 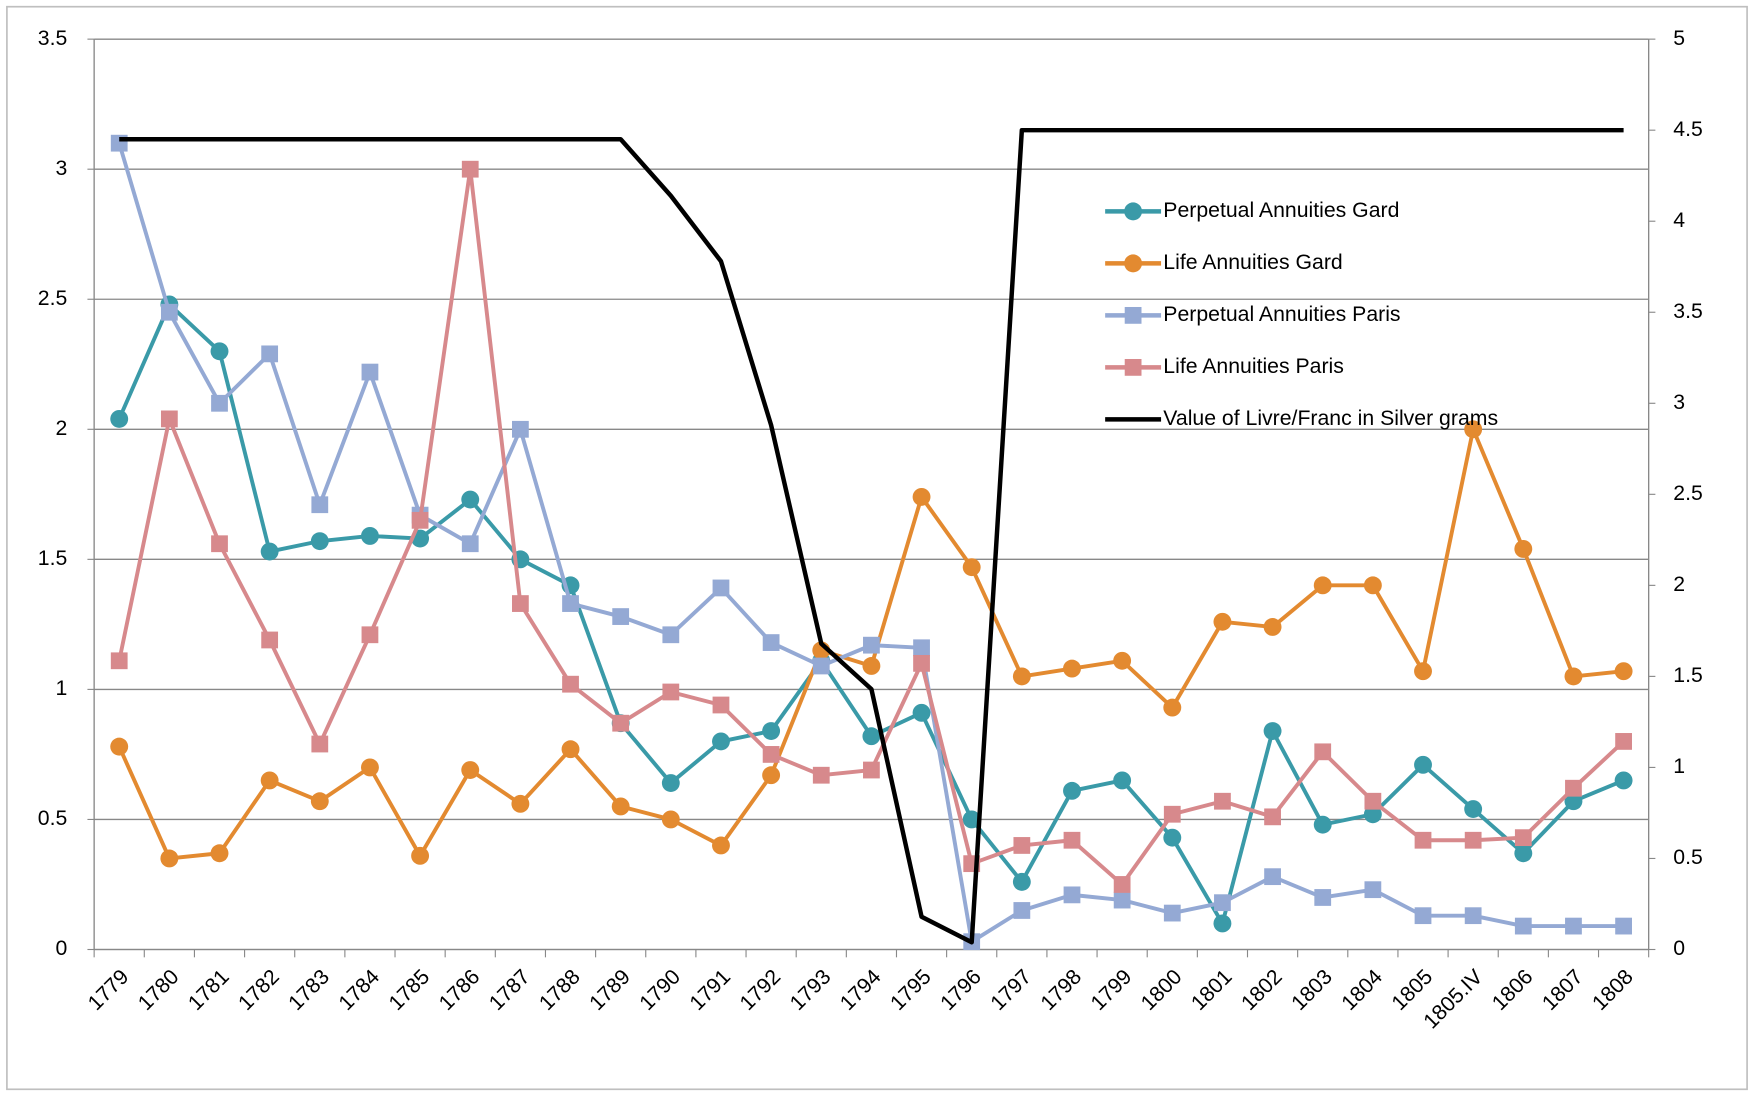 What do you see at coordinates (1253, 366) in the screenshot?
I see `legend-label: Life Annuities Paris` at bounding box center [1253, 366].